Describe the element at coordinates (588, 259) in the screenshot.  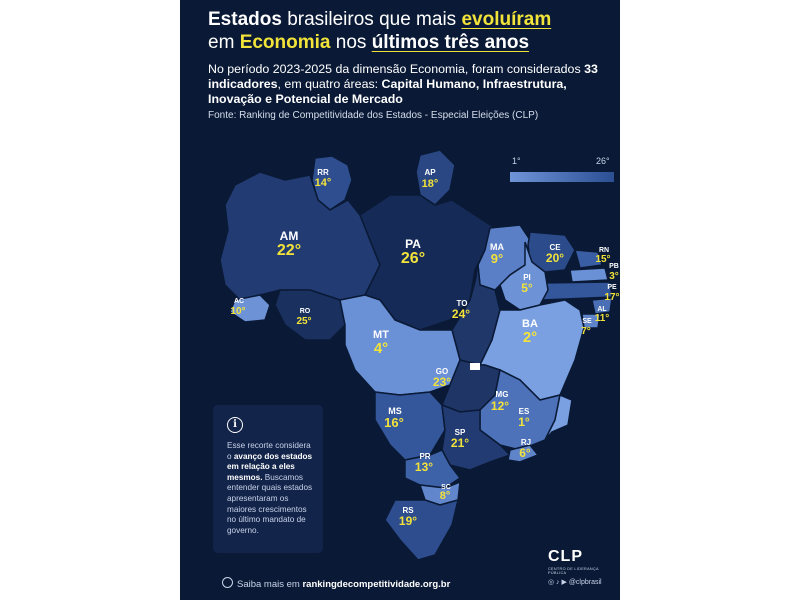
I see `state-RN` at that location.